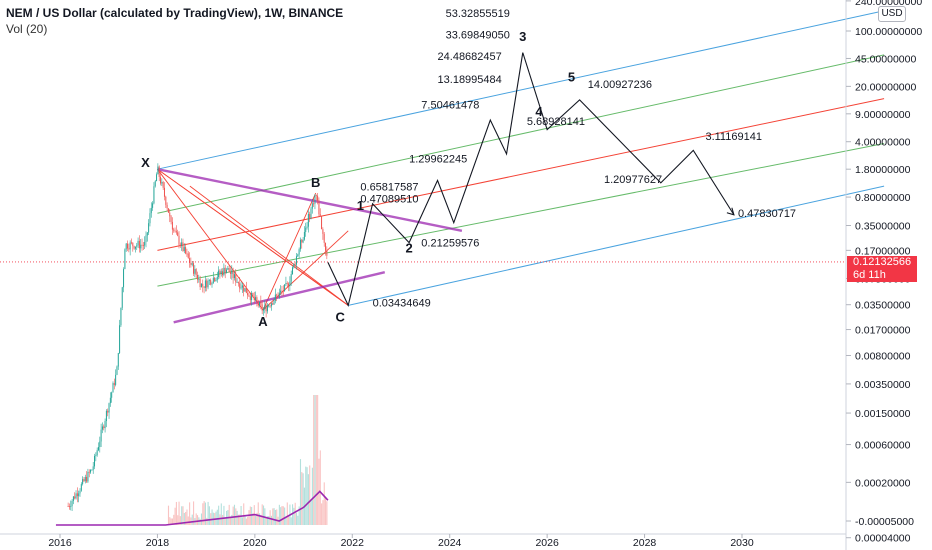 The image size is (932, 550). I want to click on wave-label-1: 1, so click(360, 205).